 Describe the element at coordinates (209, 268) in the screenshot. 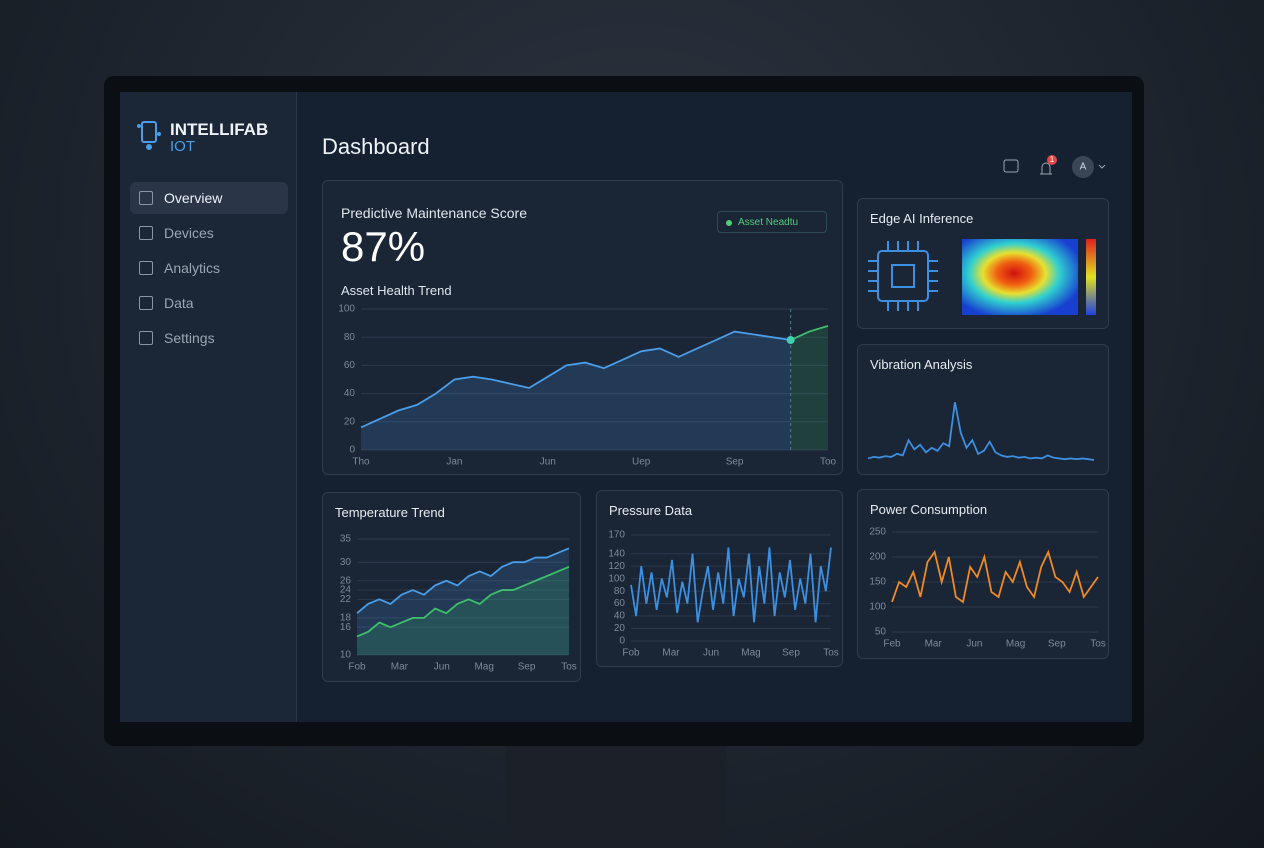

I see `nav-item: Analytics` at that location.